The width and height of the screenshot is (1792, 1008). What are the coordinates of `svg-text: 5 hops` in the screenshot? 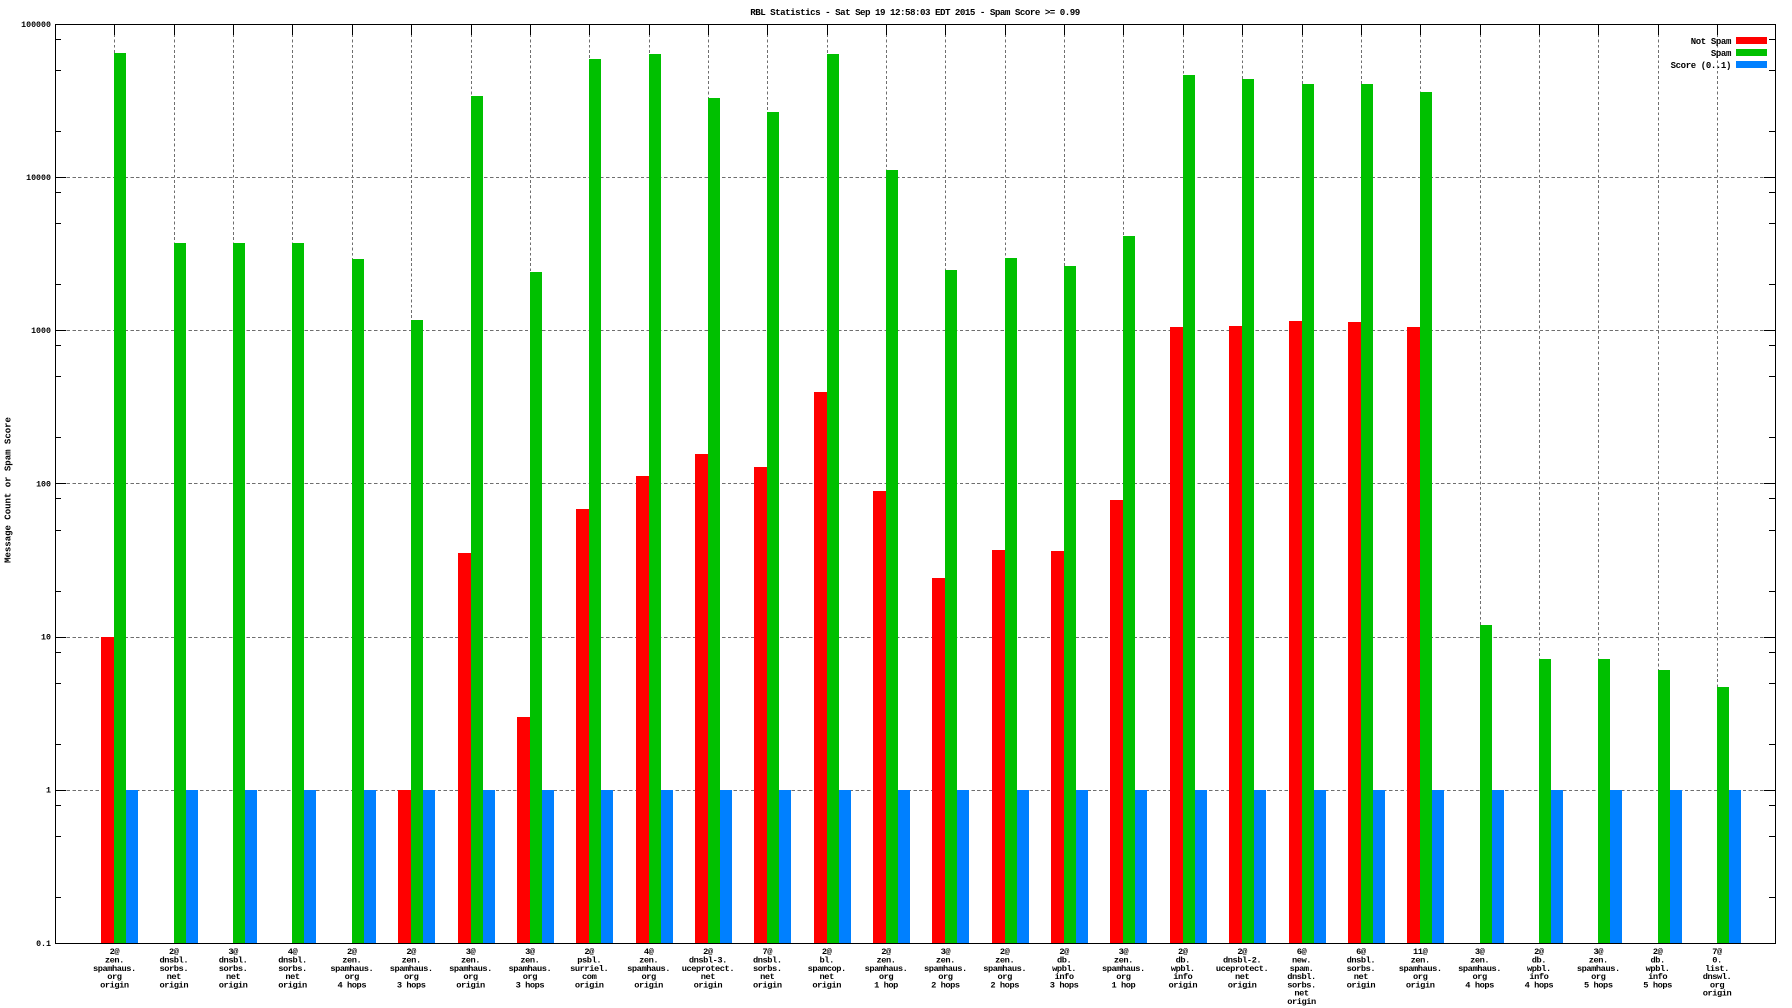 It's located at (1598, 985).